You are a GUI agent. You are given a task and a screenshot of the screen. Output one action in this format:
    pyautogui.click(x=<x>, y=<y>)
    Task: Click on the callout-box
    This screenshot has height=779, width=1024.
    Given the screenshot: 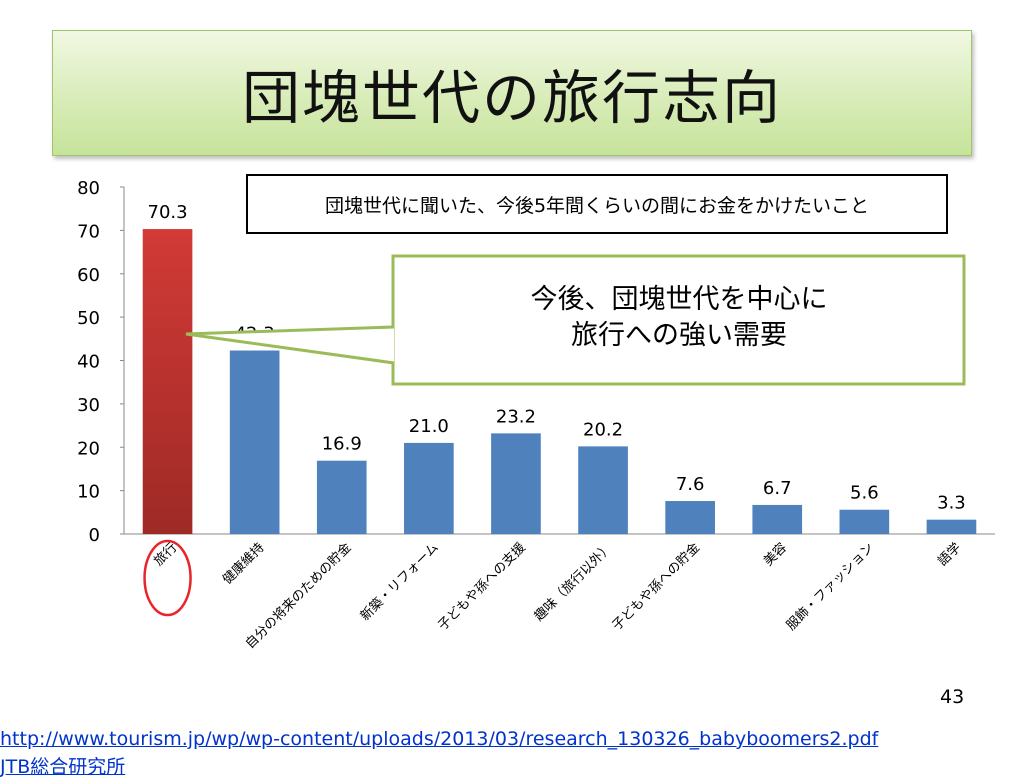 What is the action you would take?
    pyautogui.click(x=678, y=320)
    